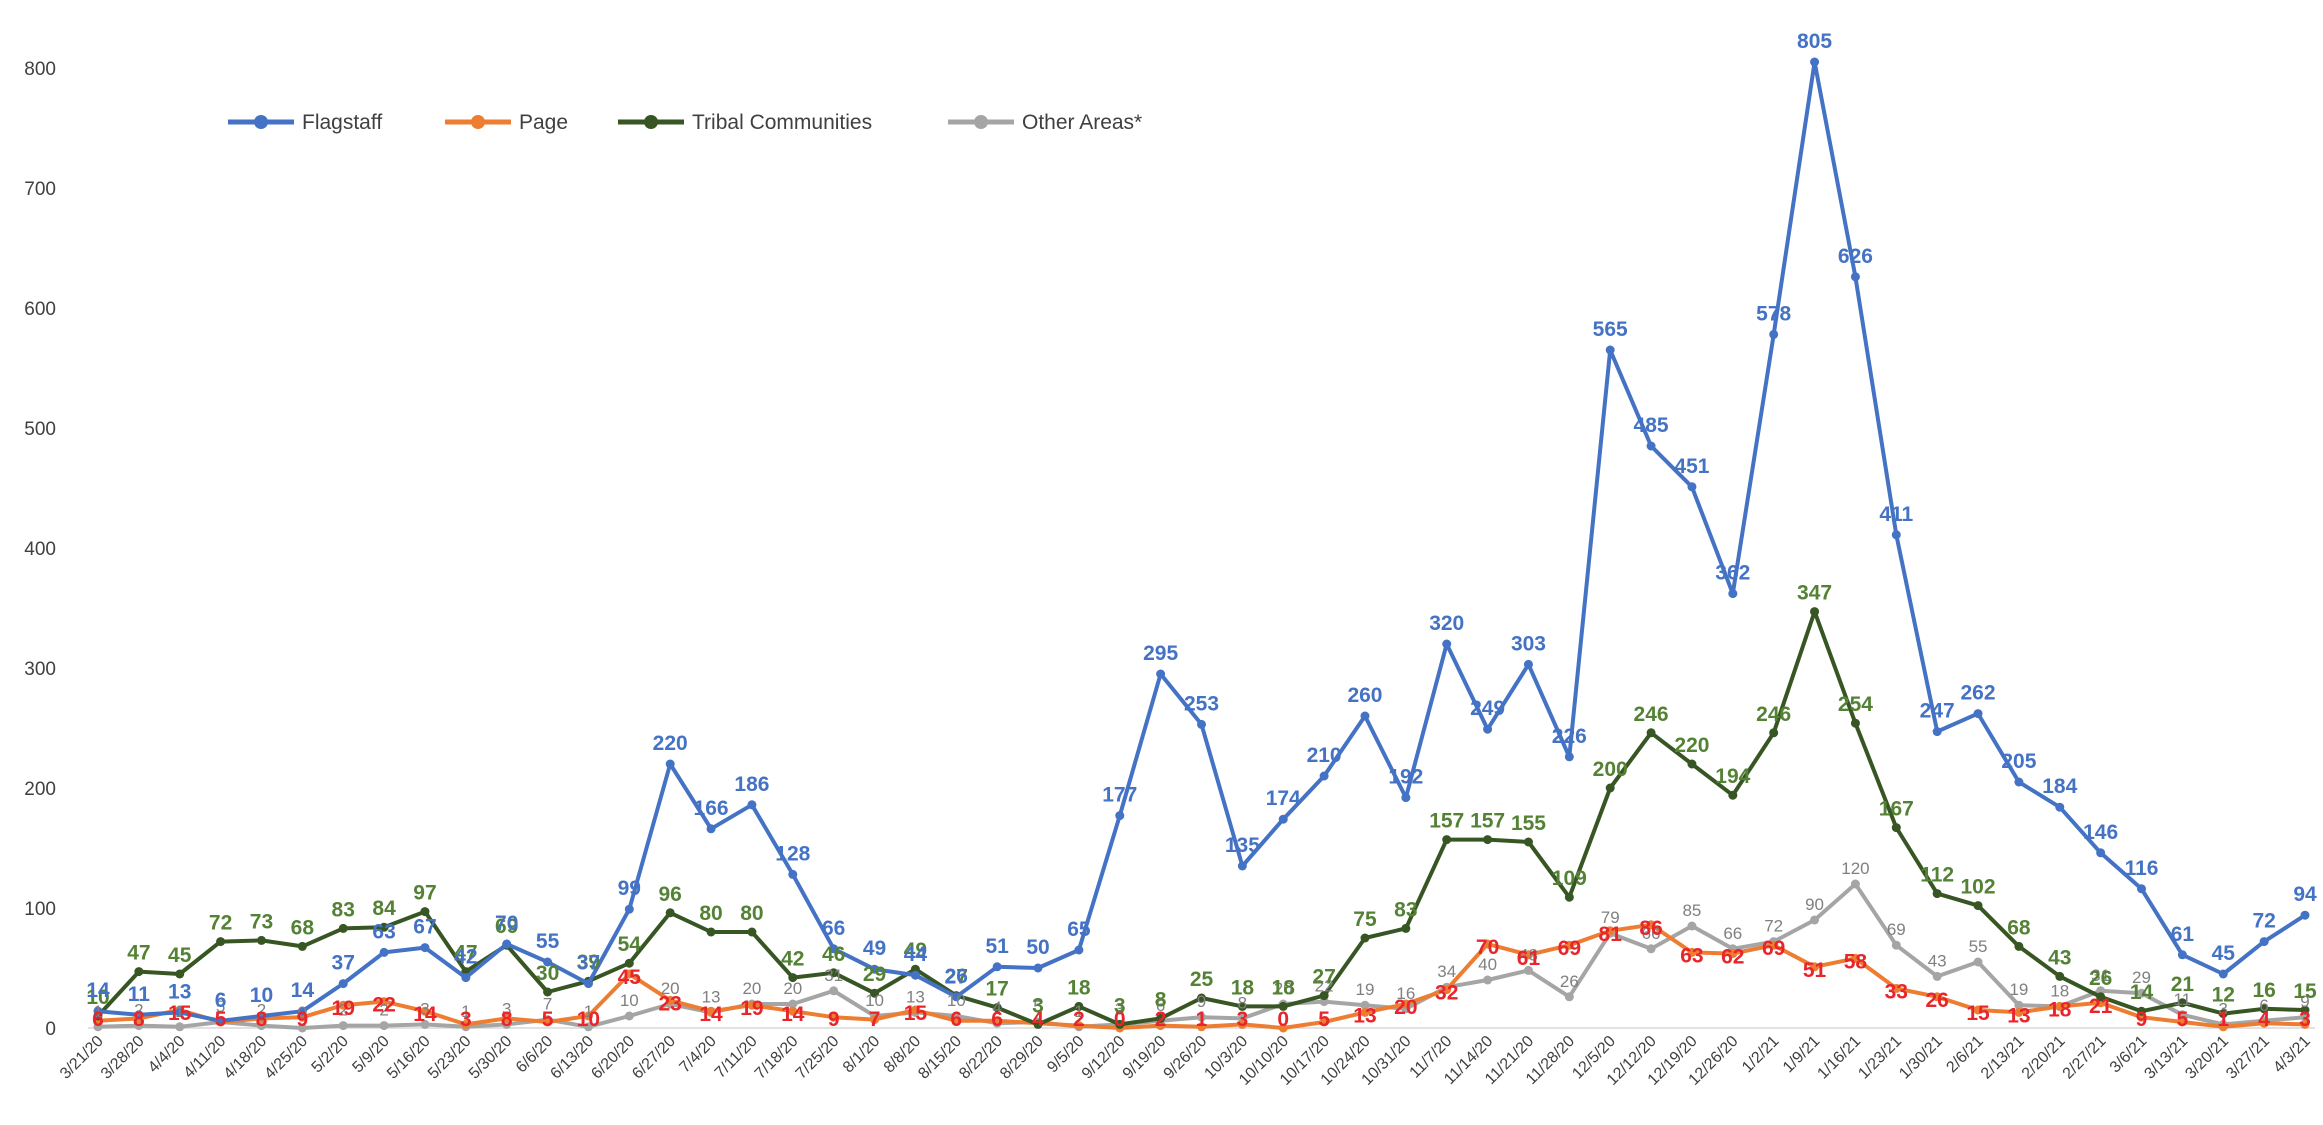  I want to click on x-tick-label: 4/18/20, so click(246, 1058).